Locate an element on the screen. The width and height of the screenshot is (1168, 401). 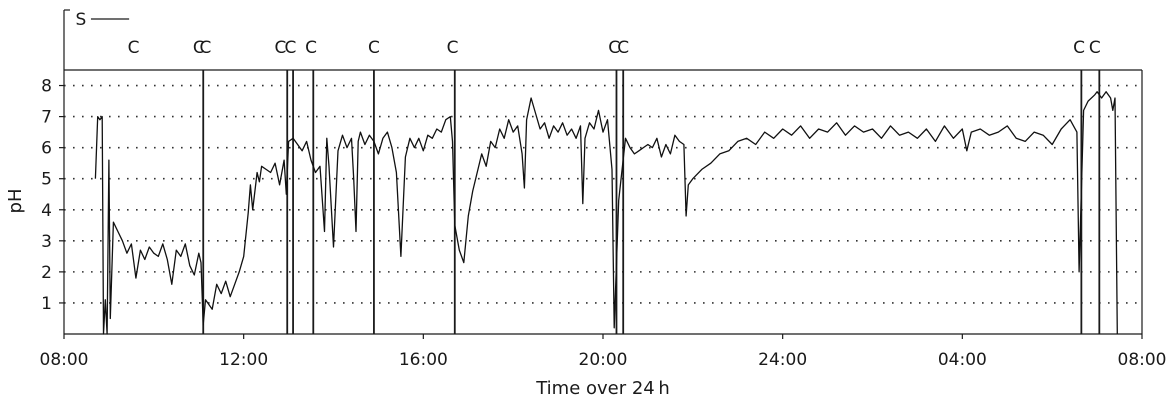
x-tick-label: 16:00 is located at coordinates (423, 360).